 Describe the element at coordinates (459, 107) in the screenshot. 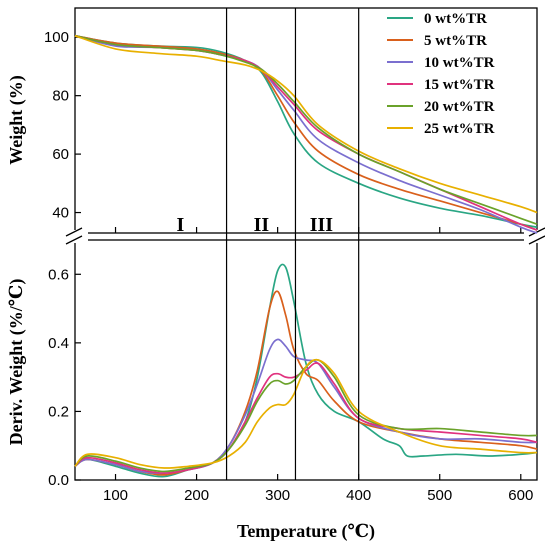

I see `legend-label: 20 wt%TR` at that location.